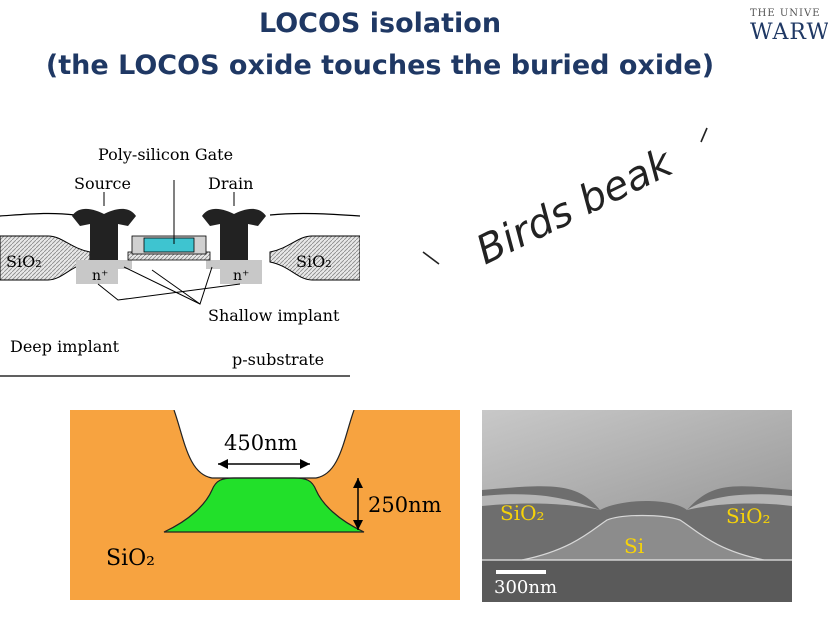  I want to click on drain-contact, so click(234, 234).